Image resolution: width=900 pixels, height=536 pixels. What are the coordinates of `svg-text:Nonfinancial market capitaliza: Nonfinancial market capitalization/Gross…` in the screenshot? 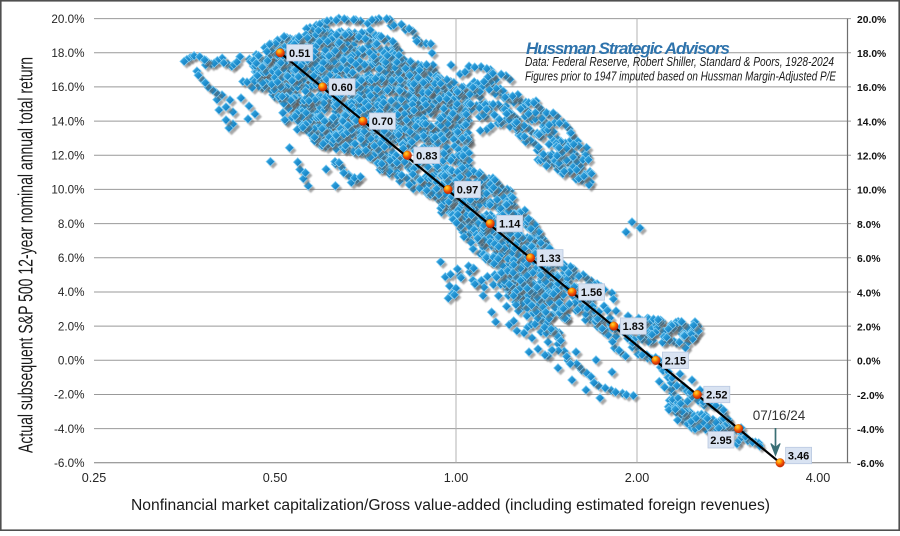 It's located at (450, 505).